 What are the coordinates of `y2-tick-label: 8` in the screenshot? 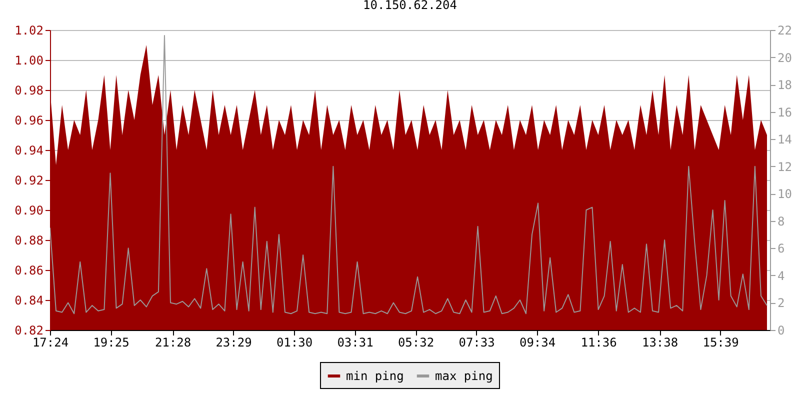 It's located at (781, 221).